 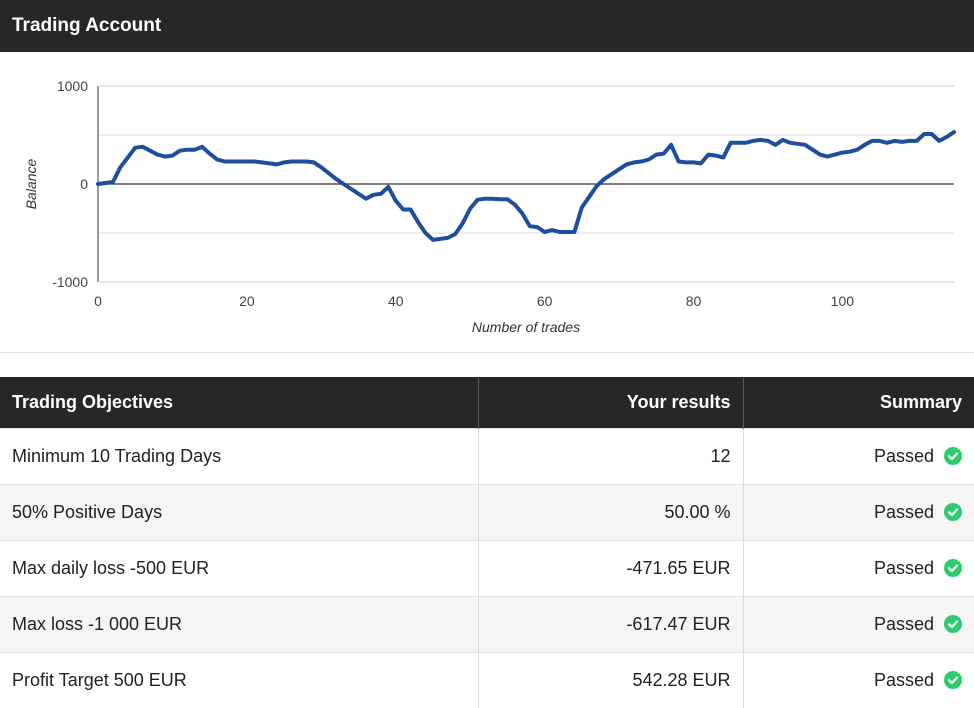 I want to click on result-cell: 50.00 %, so click(x=611, y=512).